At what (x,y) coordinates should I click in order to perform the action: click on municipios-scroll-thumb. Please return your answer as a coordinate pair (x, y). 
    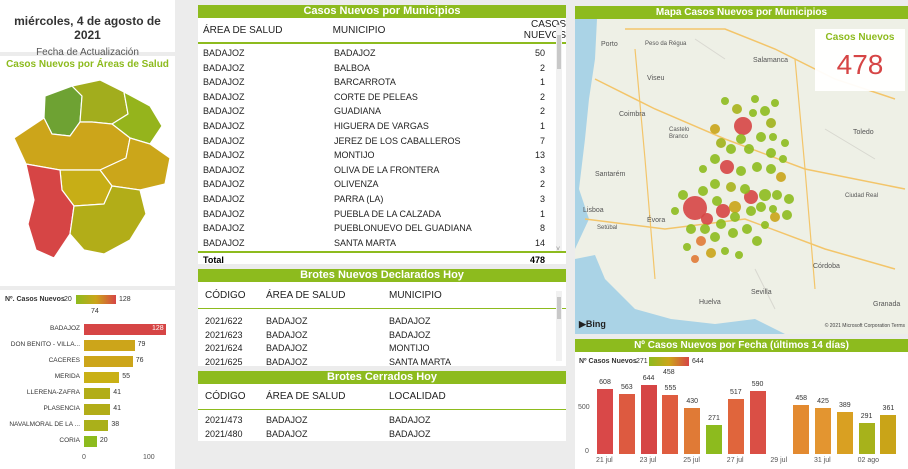
    Looking at the image, I should click on (559, 52).